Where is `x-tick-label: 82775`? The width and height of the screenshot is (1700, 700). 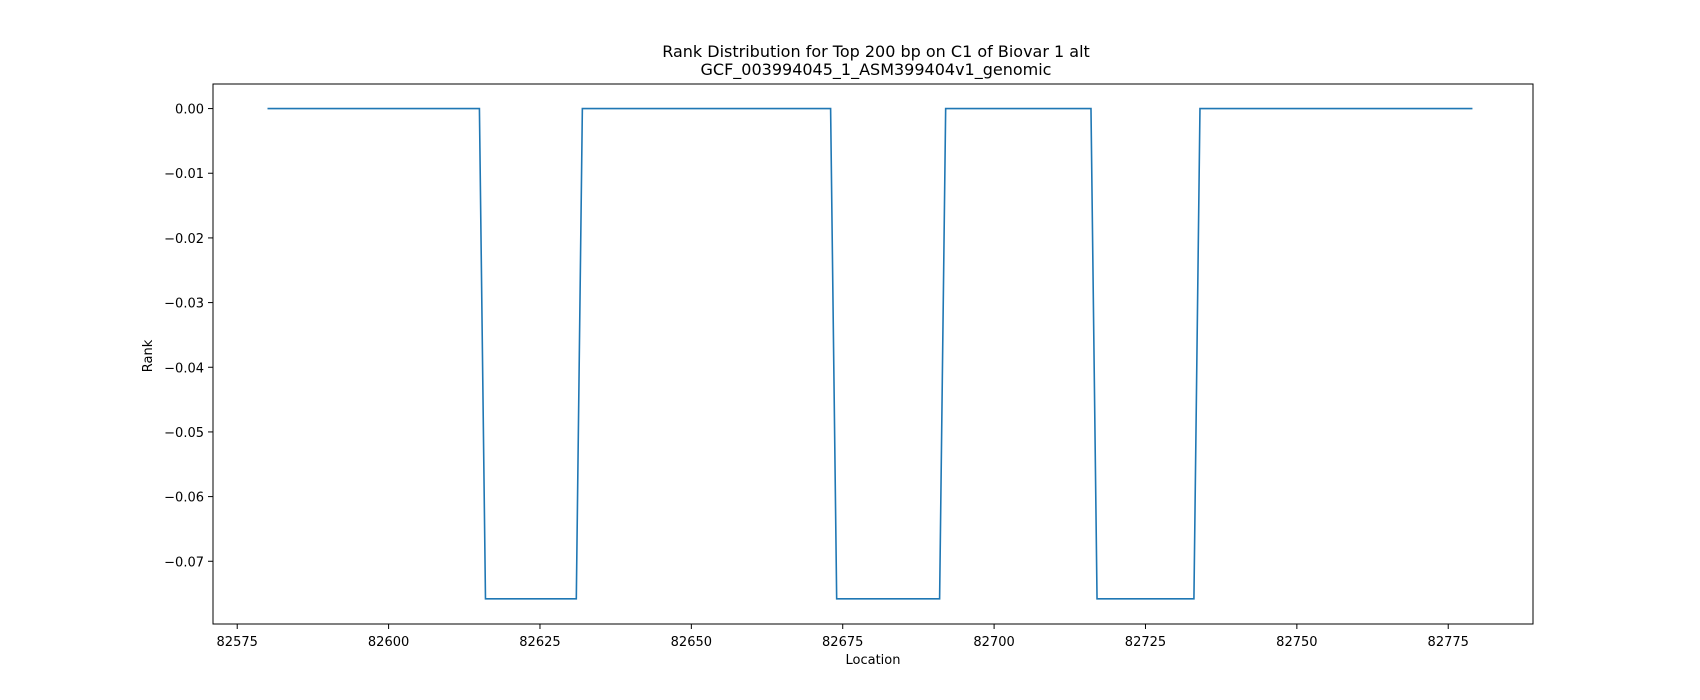
x-tick-label: 82775 is located at coordinates (1448, 642).